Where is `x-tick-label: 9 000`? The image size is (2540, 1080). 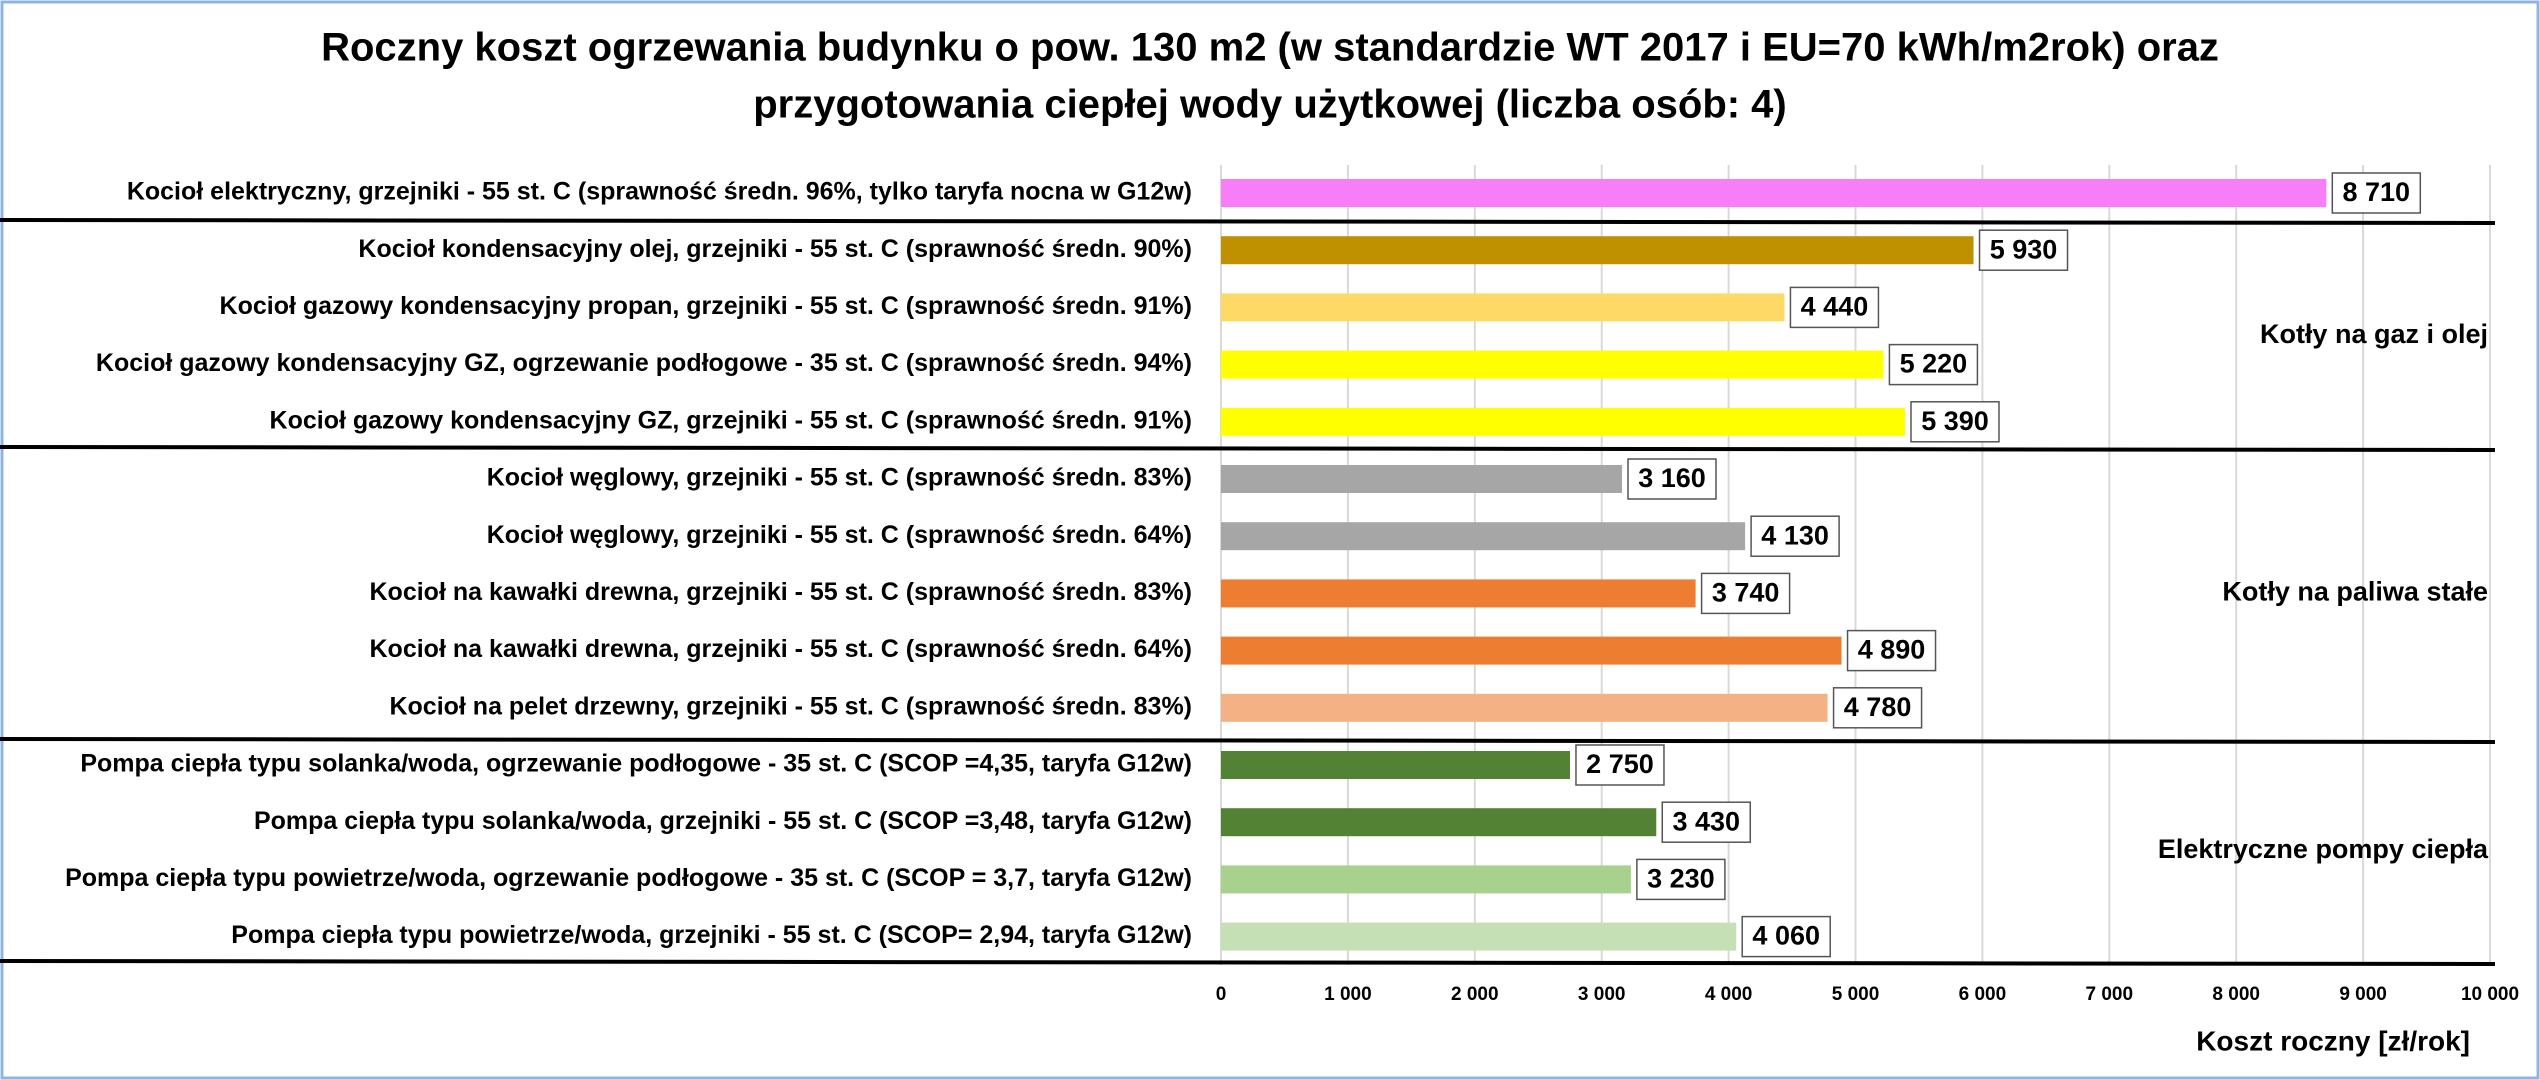 x-tick-label: 9 000 is located at coordinates (2363, 994).